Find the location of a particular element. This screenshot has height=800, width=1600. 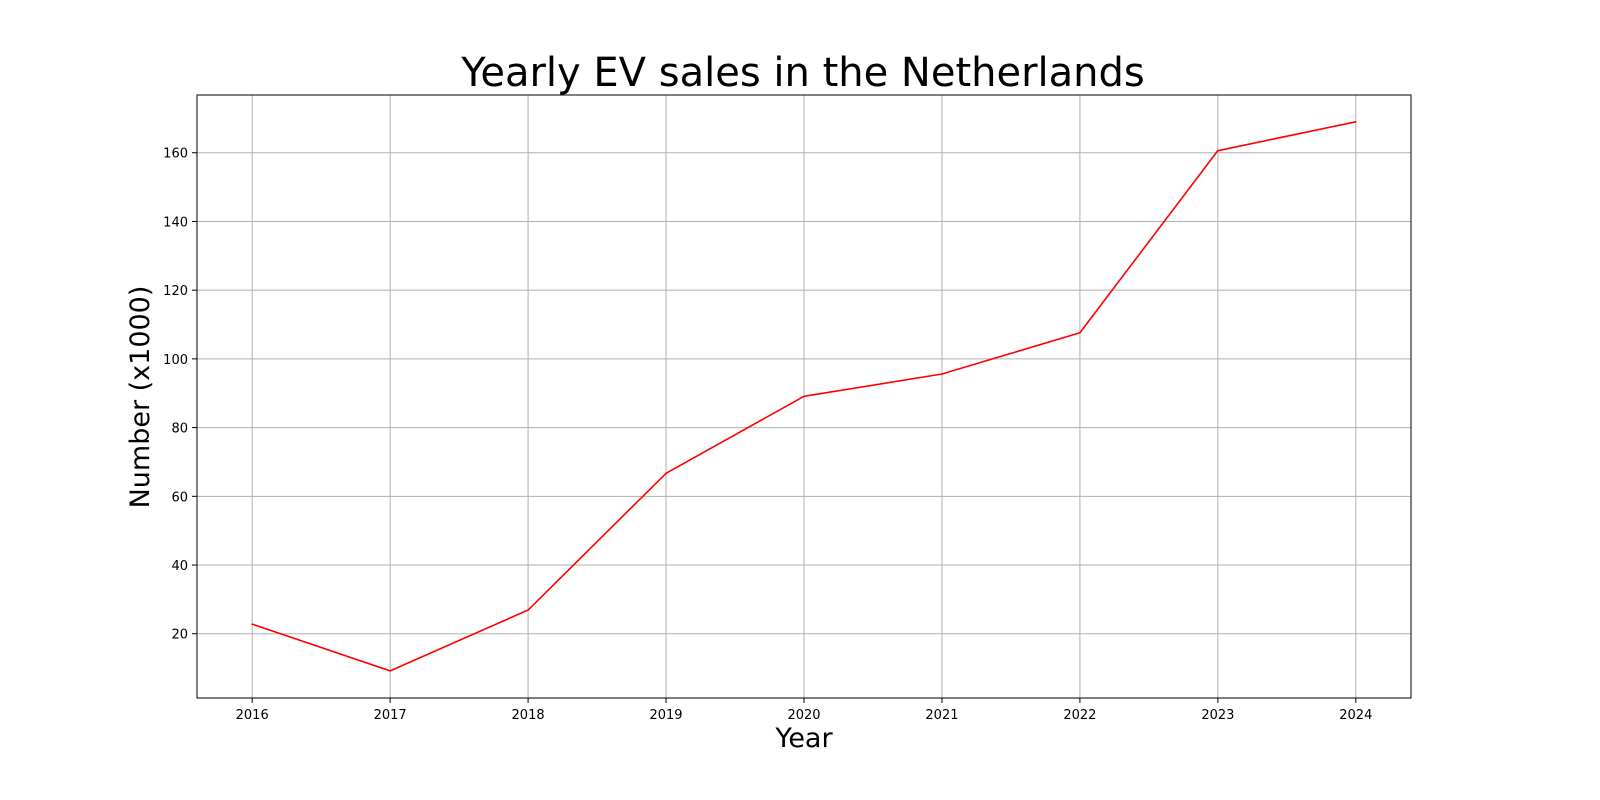

x-tick-label: 2023 is located at coordinates (1217, 715).